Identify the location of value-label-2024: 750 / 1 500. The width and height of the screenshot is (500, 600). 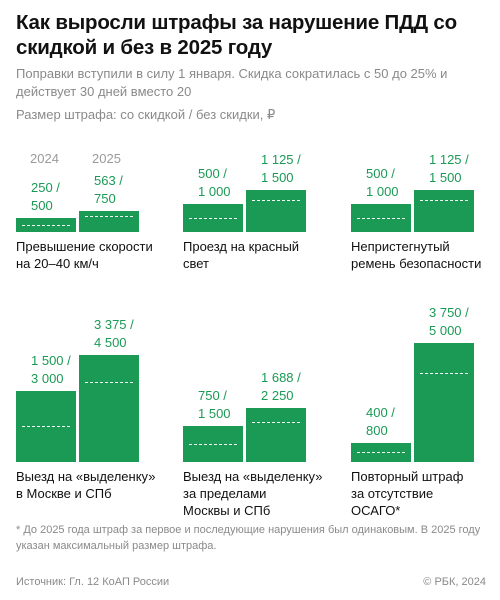
(214, 405).